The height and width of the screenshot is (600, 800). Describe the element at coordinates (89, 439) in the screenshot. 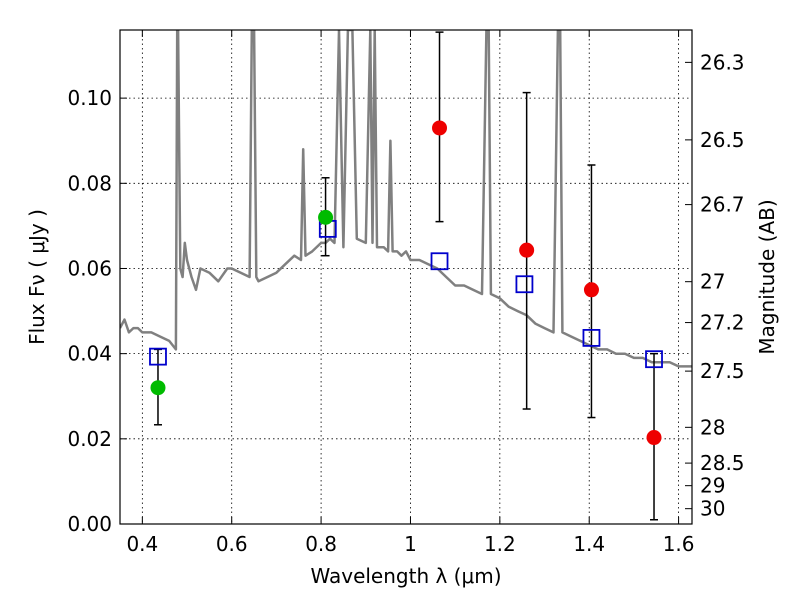

I see `y-tick-label: 0.02` at that location.